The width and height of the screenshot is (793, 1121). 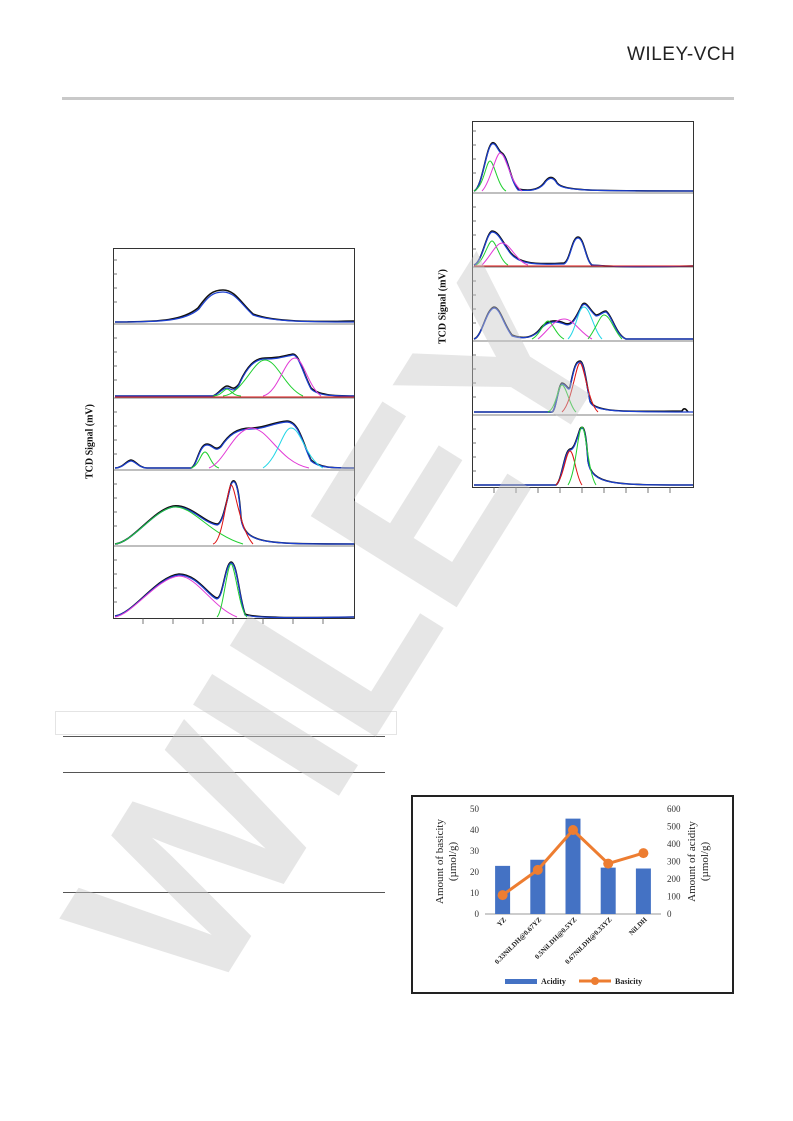 What do you see at coordinates (674, 897) in the screenshot?
I see `right-tick-label: 100` at bounding box center [674, 897].